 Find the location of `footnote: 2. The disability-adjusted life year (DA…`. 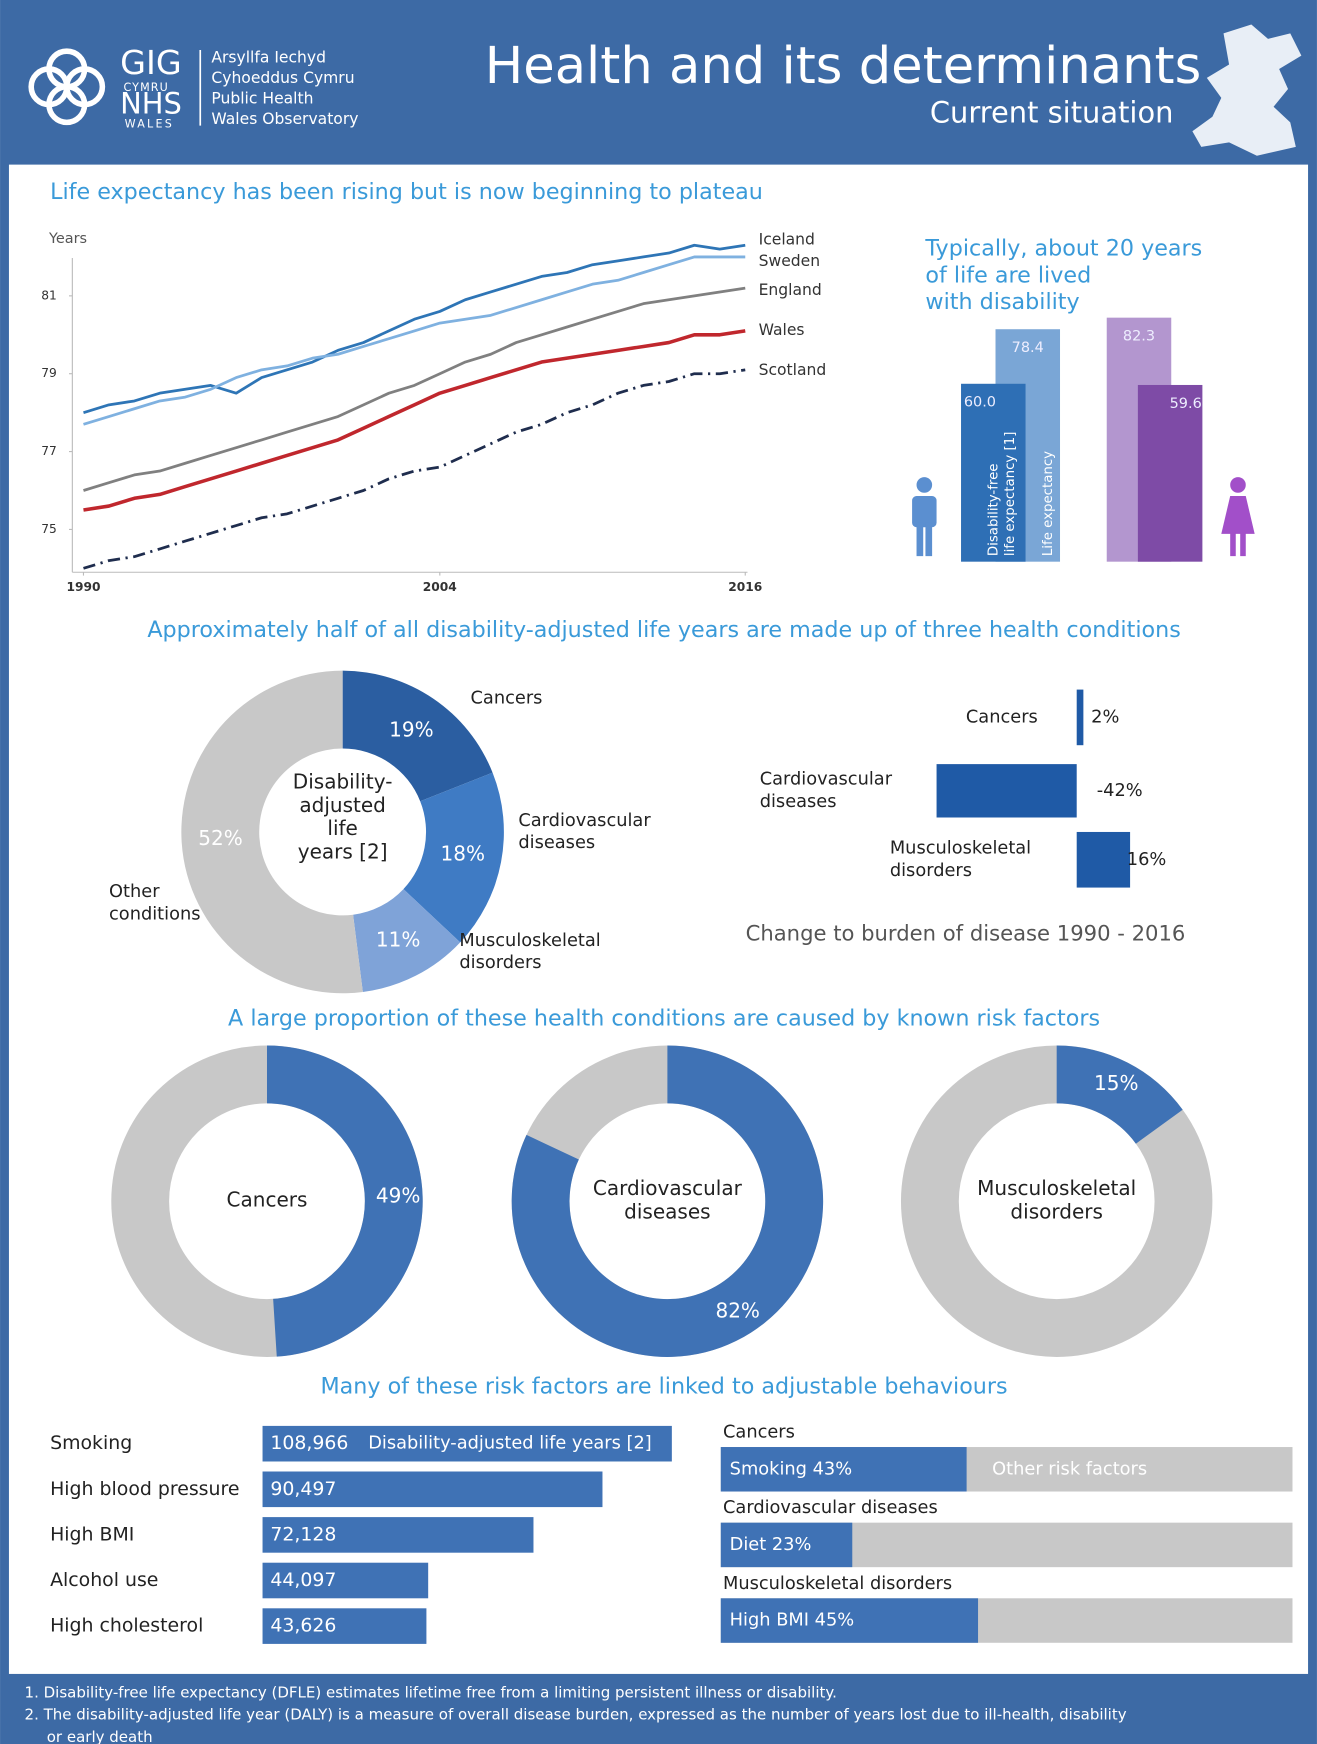

footnote: 2. The disability-adjusted life year (DA… is located at coordinates (576, 1715).